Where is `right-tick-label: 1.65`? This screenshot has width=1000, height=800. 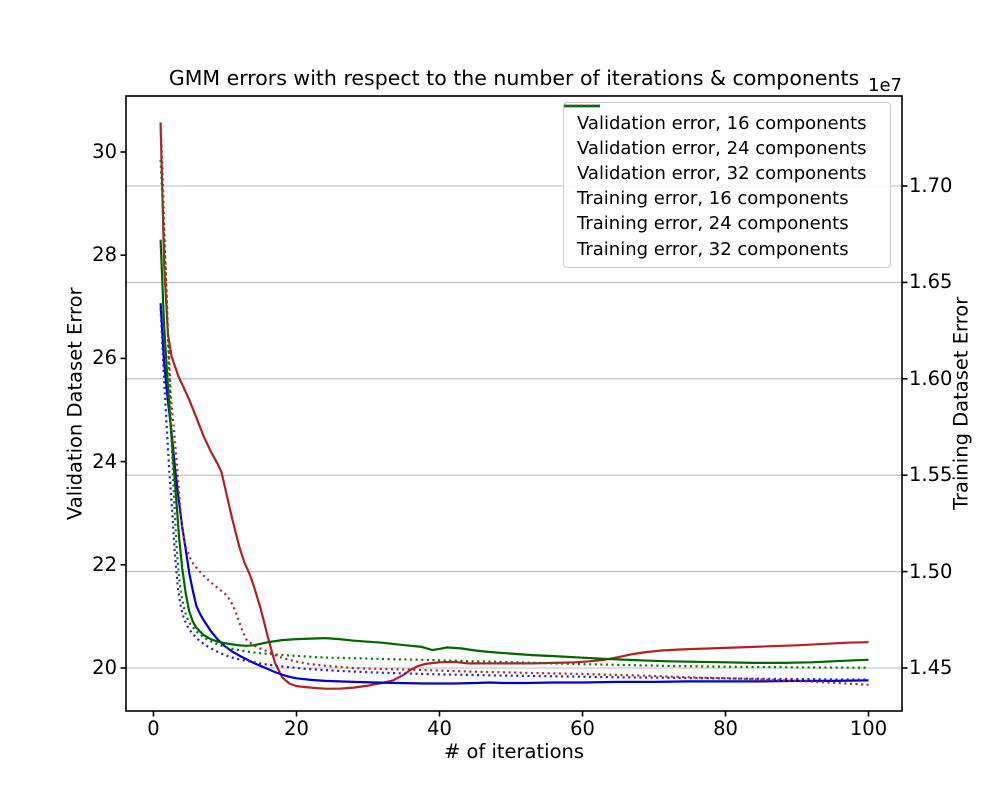
right-tick-label: 1.65 is located at coordinates (931, 282).